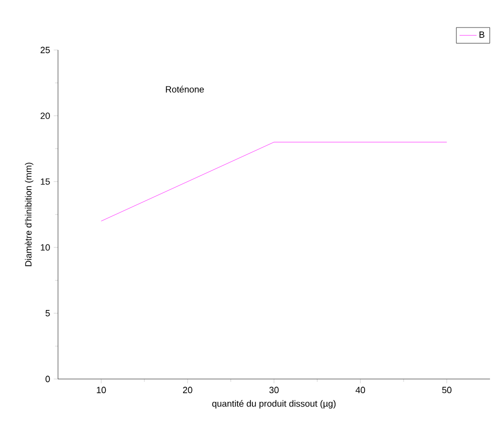 Image resolution: width=492 pixels, height=432 pixels. Describe the element at coordinates (29, 214) in the screenshot. I see `y-axis-title: Diamètre d'hinibition (mm)` at that location.